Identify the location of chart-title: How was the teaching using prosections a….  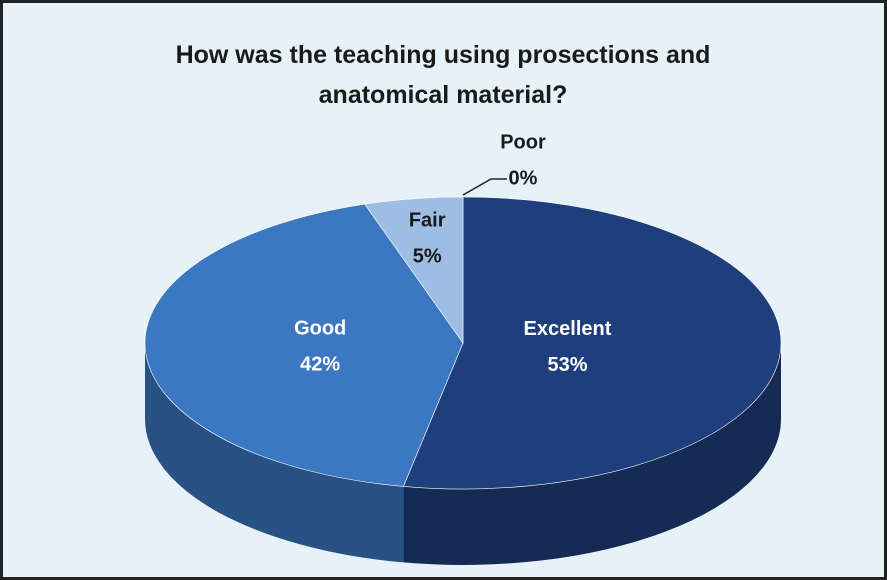
(443, 75).